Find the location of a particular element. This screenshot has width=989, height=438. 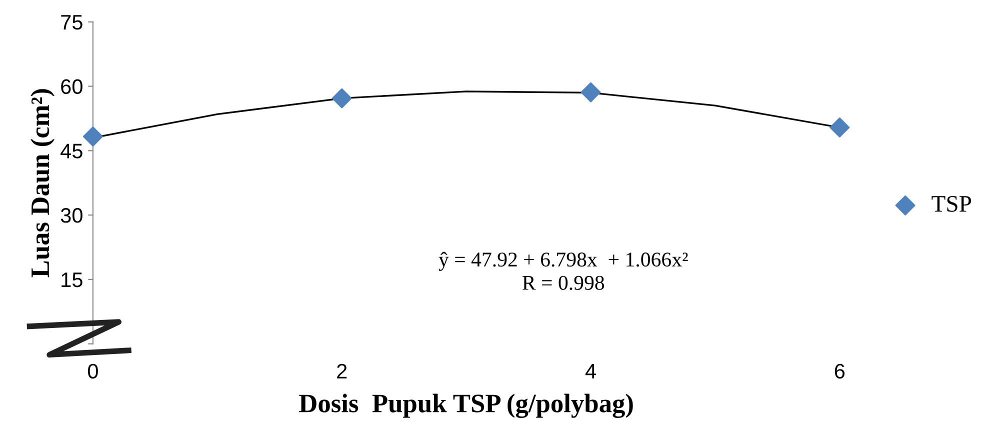

legend-label: TSP is located at coordinates (952, 204).